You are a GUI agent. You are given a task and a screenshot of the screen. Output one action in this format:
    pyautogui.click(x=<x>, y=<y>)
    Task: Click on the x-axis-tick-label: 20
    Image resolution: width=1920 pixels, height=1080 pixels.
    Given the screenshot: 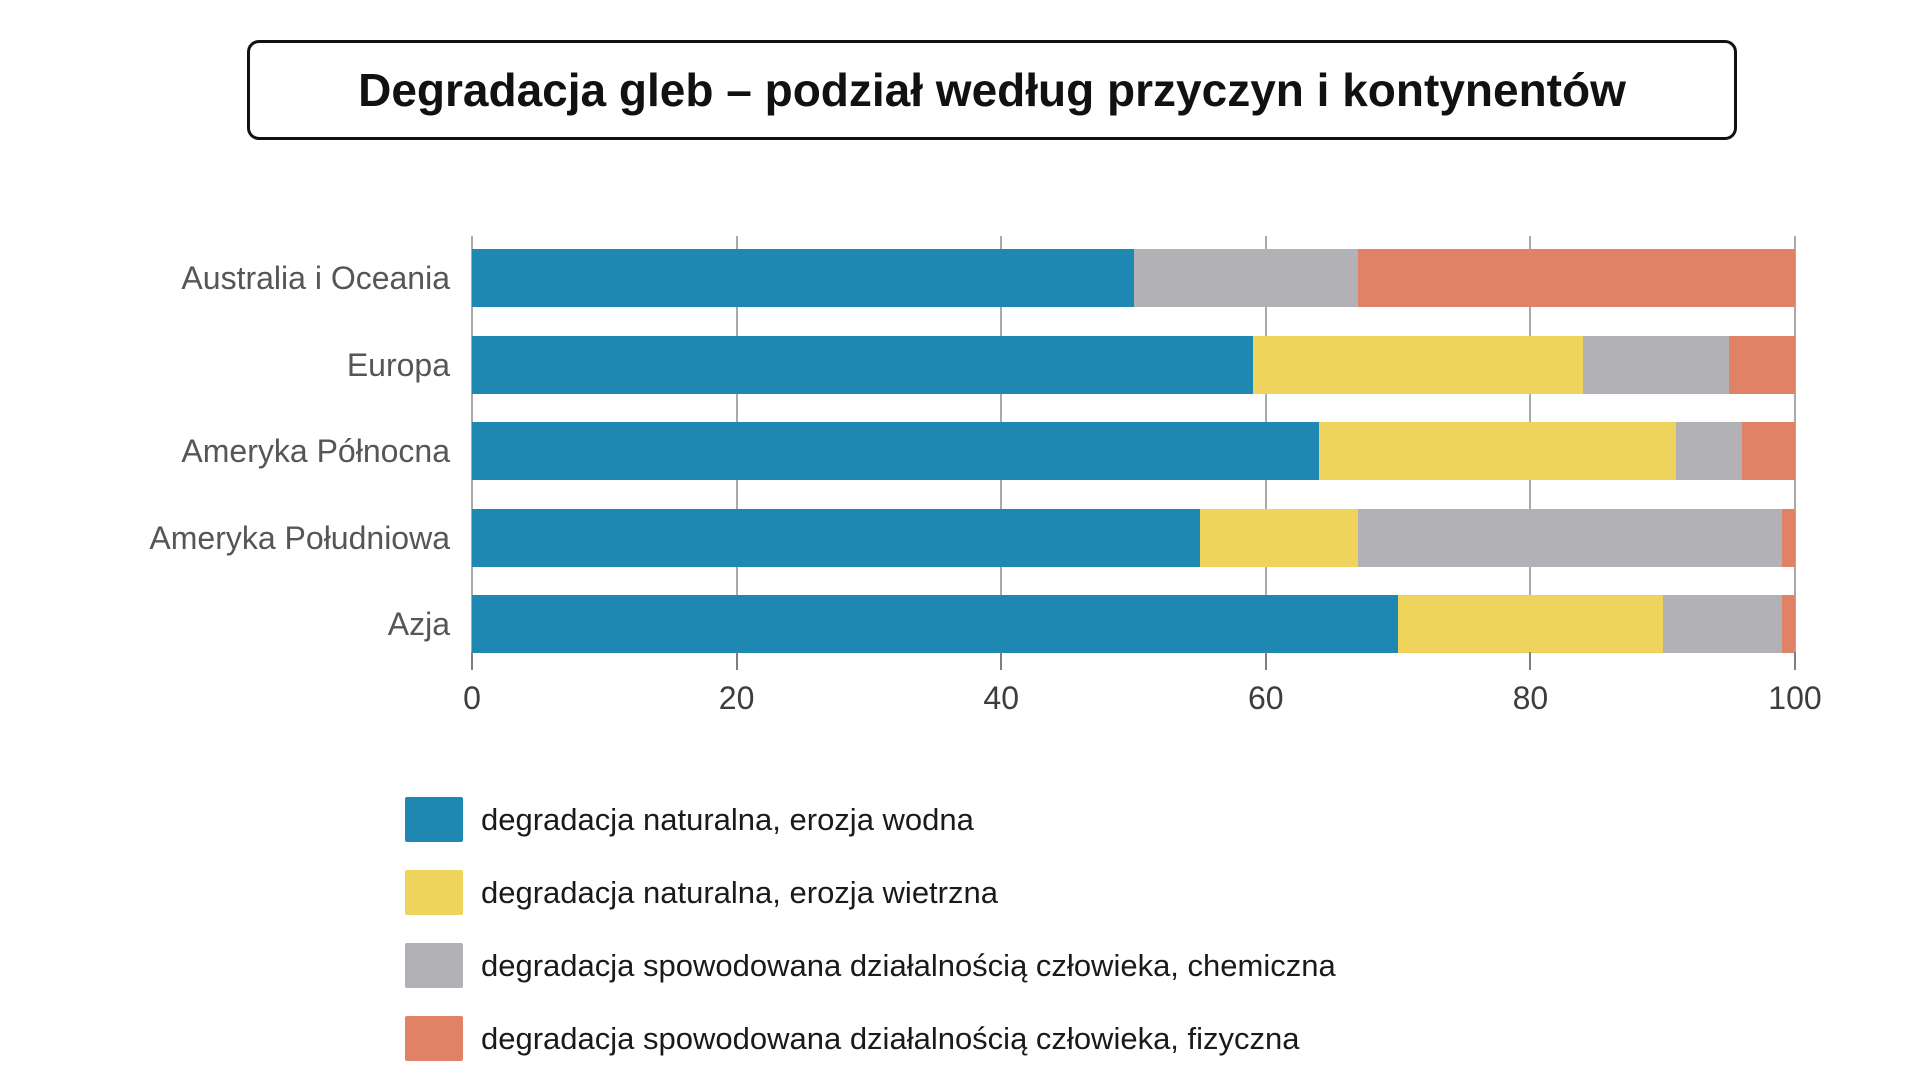 What is the action you would take?
    pyautogui.click(x=736, y=698)
    